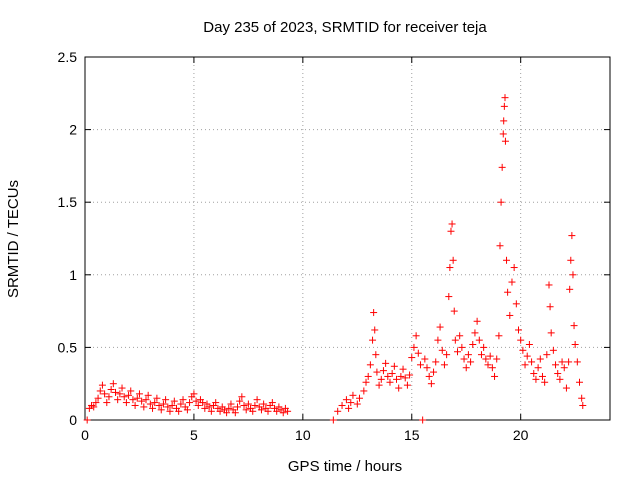 The width and height of the screenshot is (640, 480). I want to click on y-tick-label: 2.5, so click(68, 57).